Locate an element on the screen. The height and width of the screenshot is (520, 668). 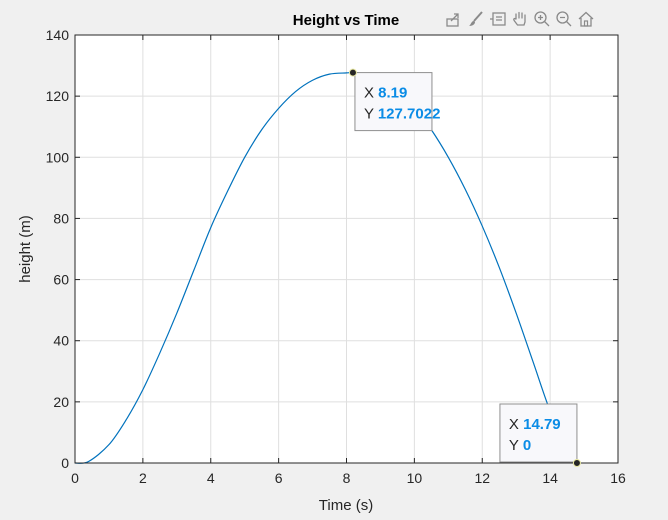
datatip: X 8.19 Y 127.7022 is located at coordinates (394, 100).